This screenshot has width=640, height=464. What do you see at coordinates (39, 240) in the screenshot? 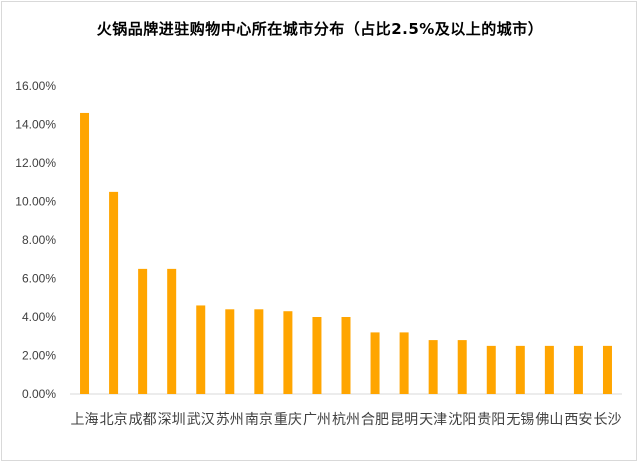
I see `y-tick-label: 8.00%` at bounding box center [39, 240].